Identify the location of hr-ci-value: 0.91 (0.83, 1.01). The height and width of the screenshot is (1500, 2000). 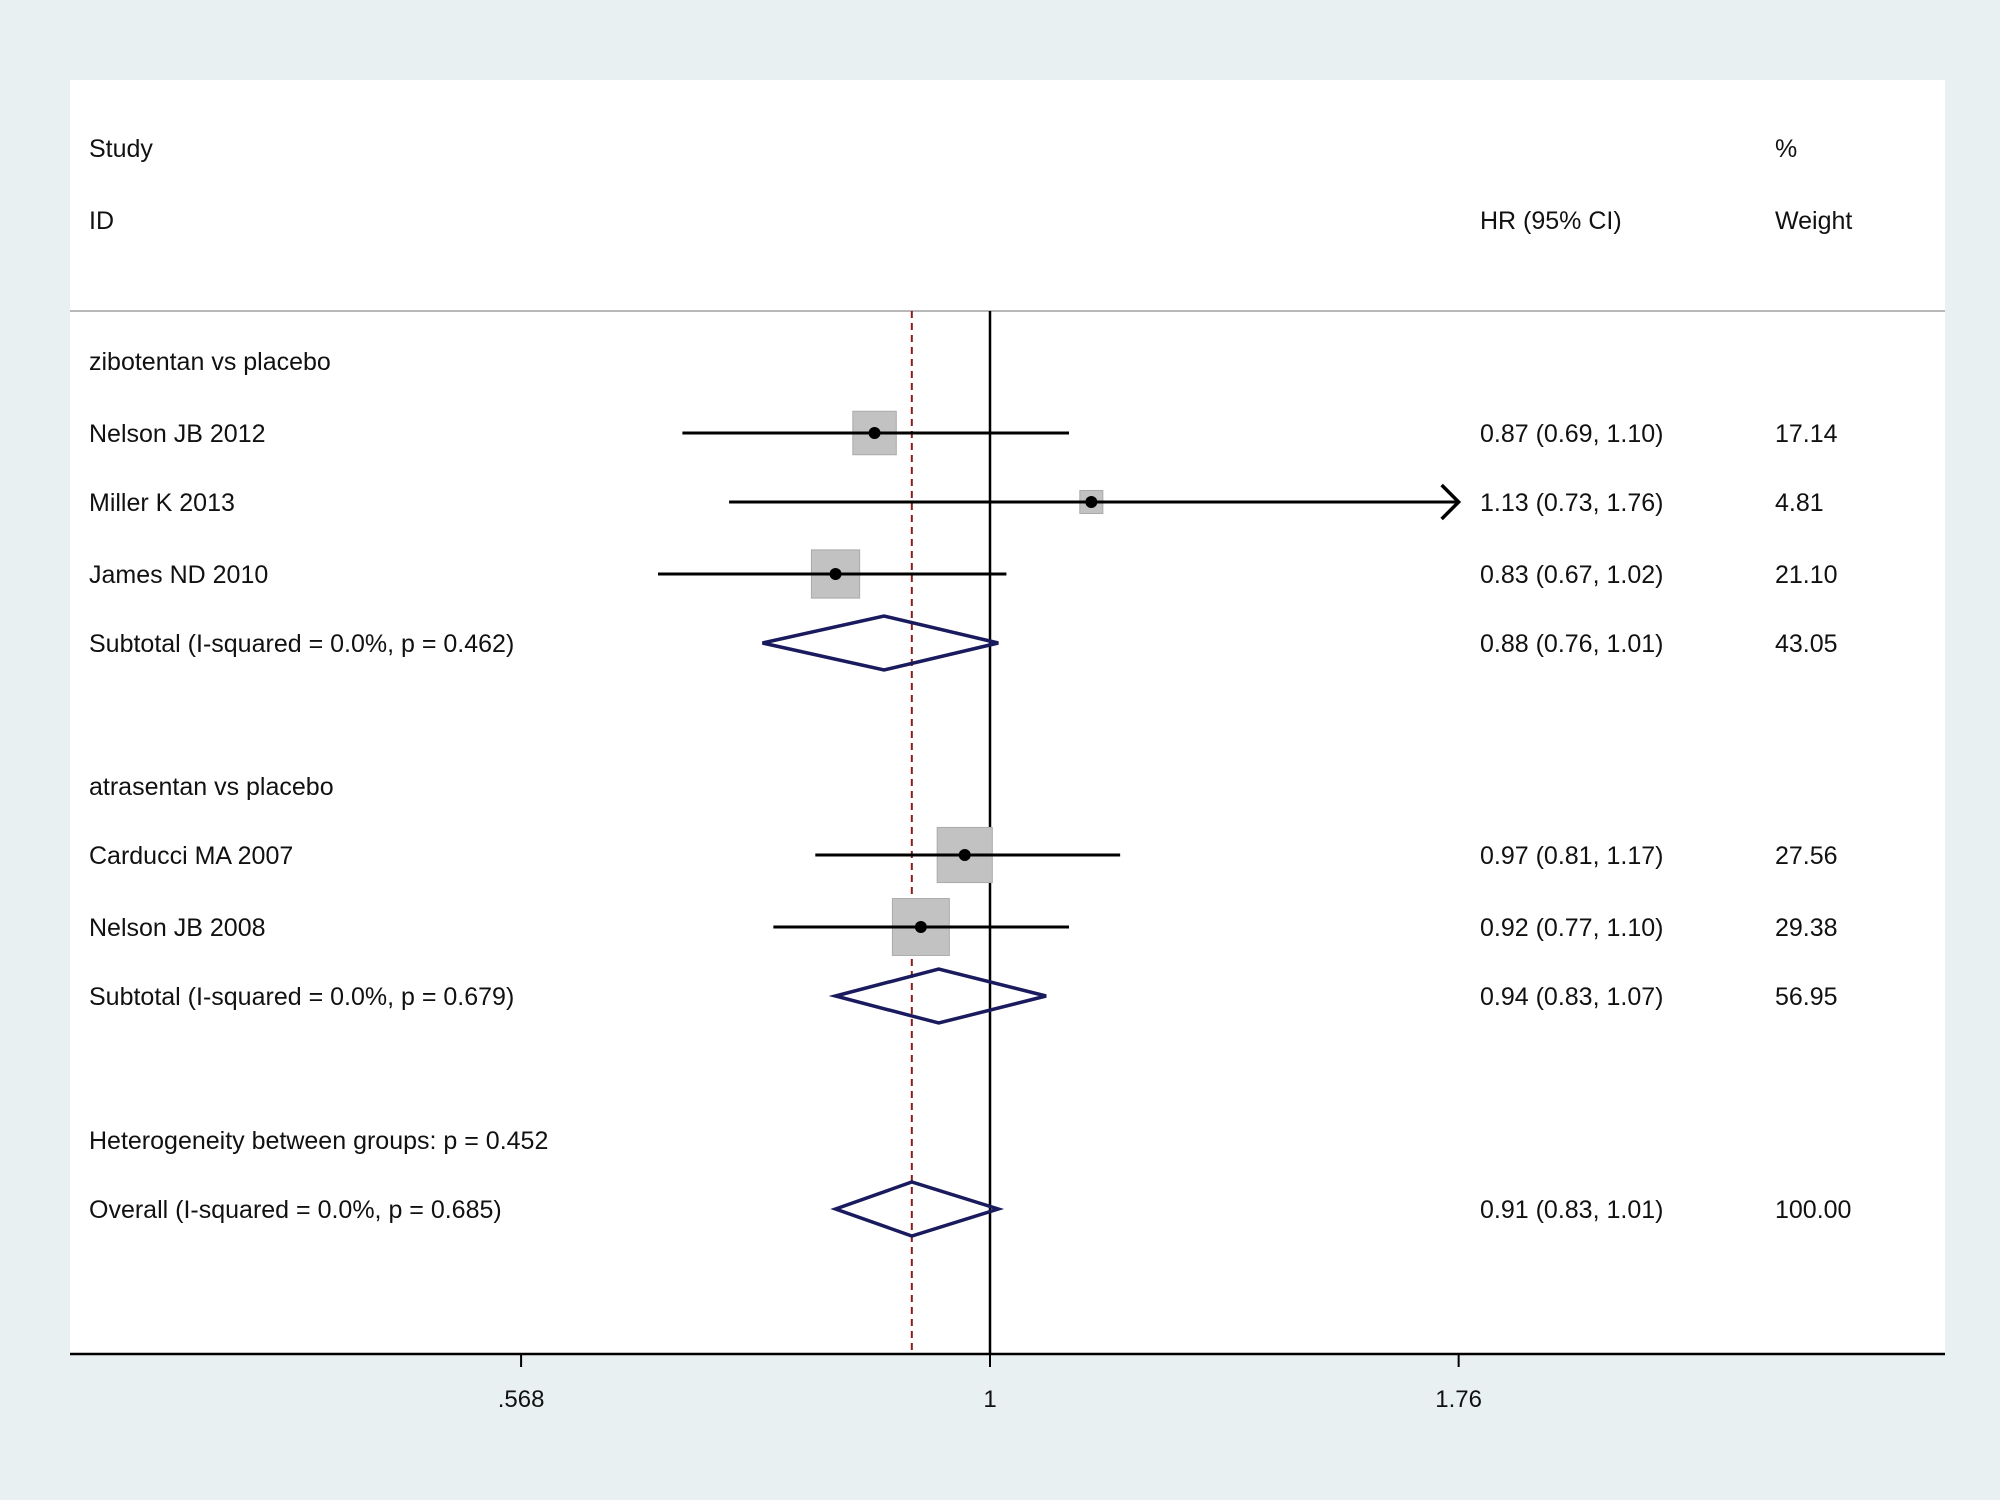
(1571, 1210).